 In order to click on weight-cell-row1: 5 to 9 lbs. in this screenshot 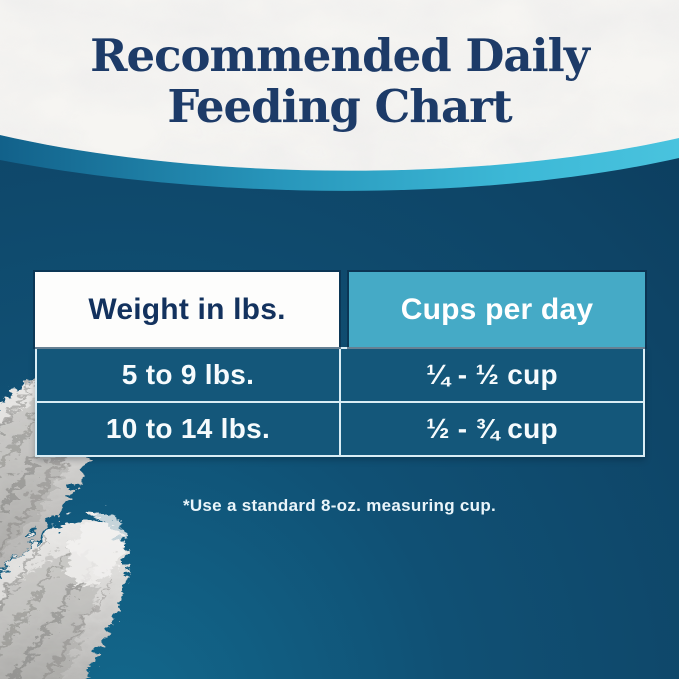, I will do `click(188, 375)`.